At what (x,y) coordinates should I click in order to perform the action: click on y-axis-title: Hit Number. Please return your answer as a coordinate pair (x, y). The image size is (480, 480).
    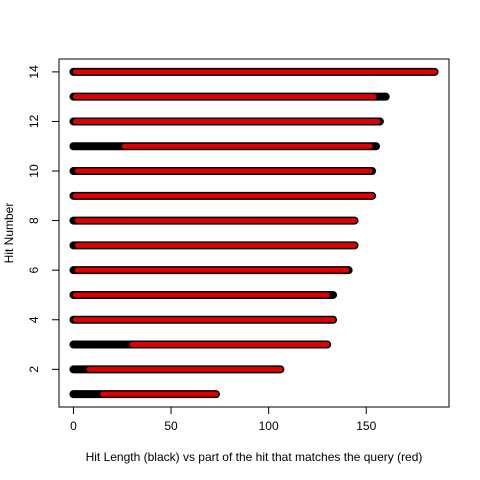
    Looking at the image, I should click on (9, 233).